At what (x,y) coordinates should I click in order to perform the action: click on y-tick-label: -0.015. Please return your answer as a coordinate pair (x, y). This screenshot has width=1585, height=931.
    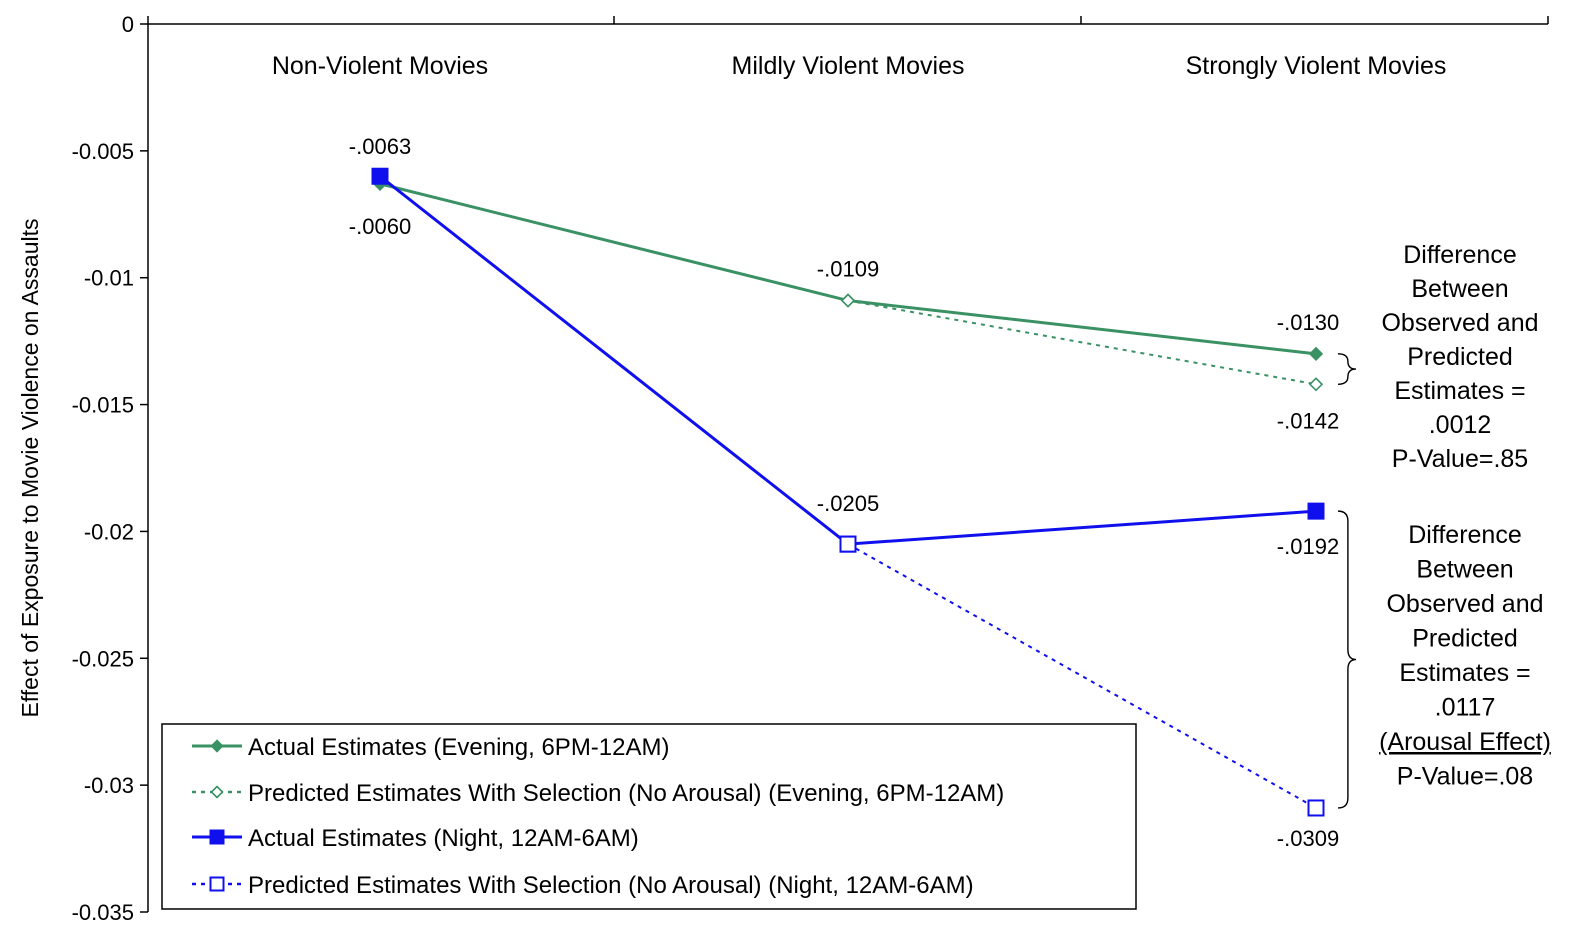
    Looking at the image, I should click on (103, 405).